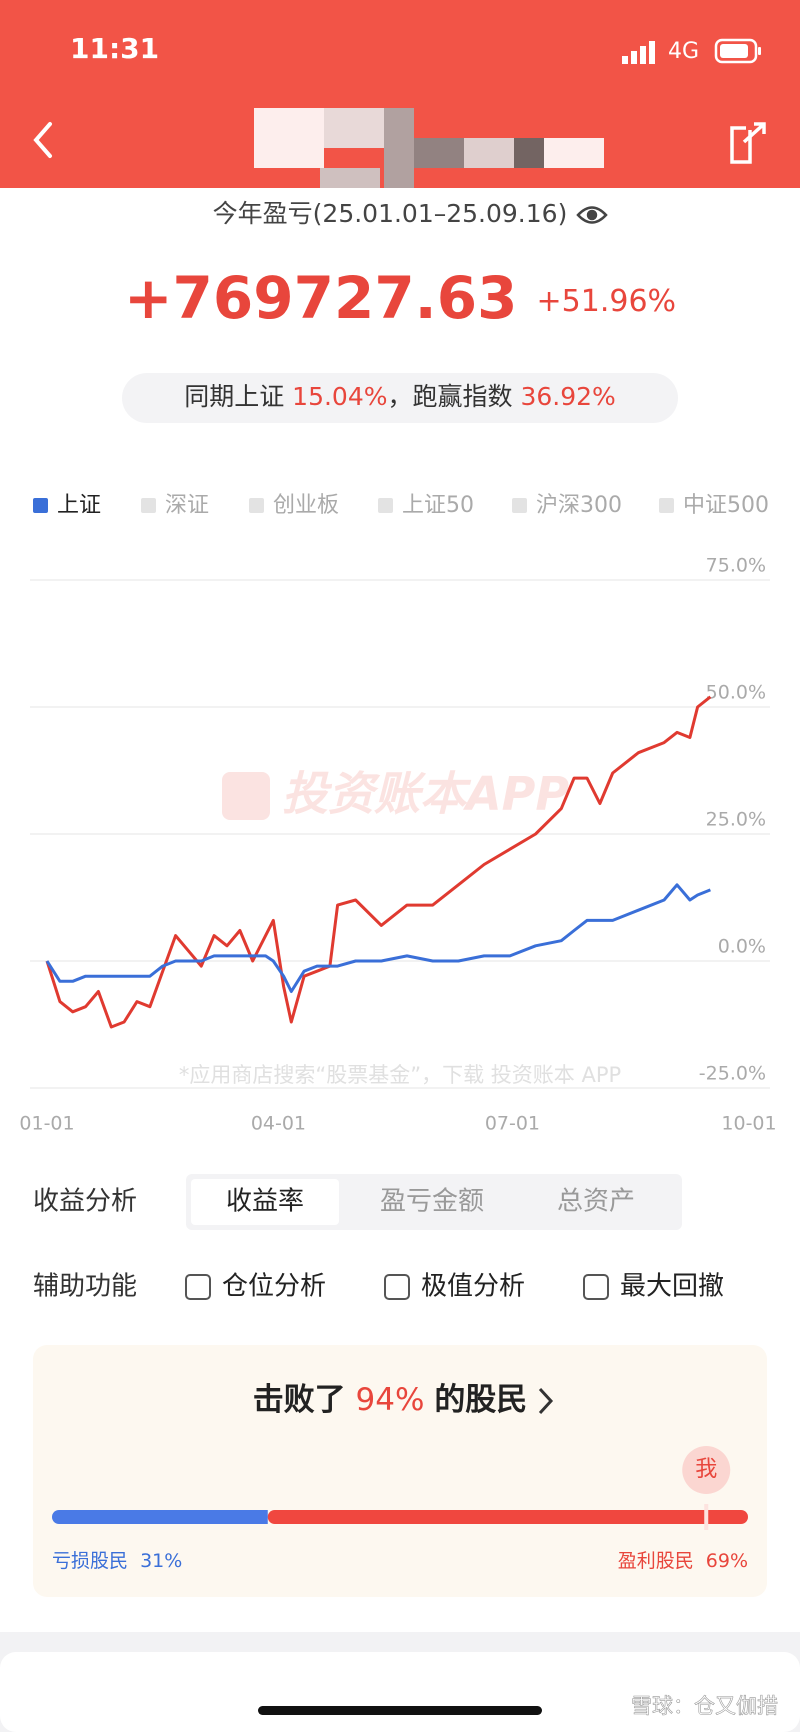 This screenshot has width=800, height=1732. What do you see at coordinates (748, 143) in the screenshot?
I see `share-button` at bounding box center [748, 143].